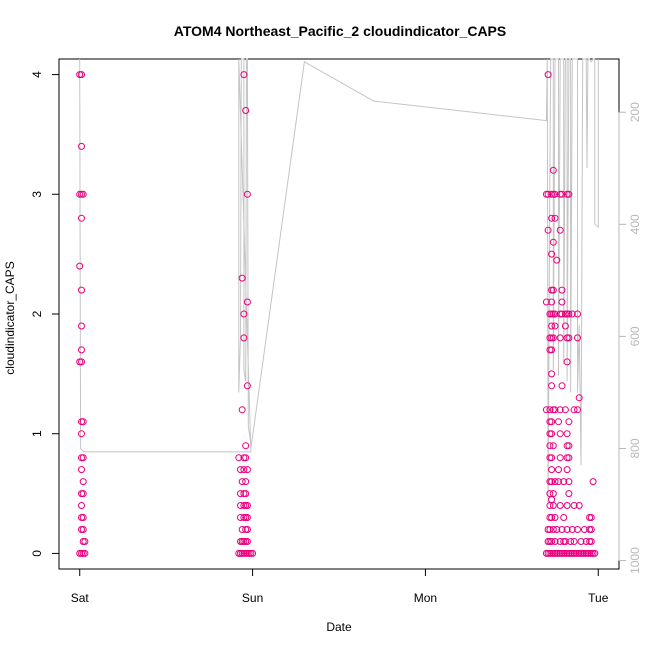  Describe the element at coordinates (45, 314) in the screenshot. I see `y-axis: 0 1 2 3 4` at that location.